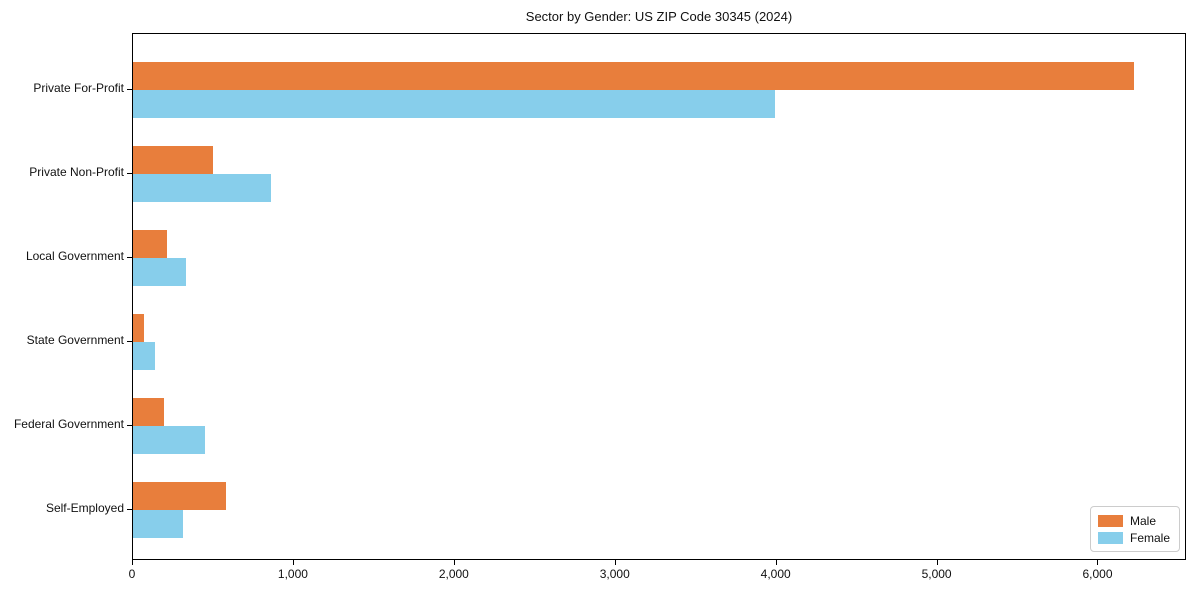  I want to click on y-tick-mark-state-government, so click(129, 341).